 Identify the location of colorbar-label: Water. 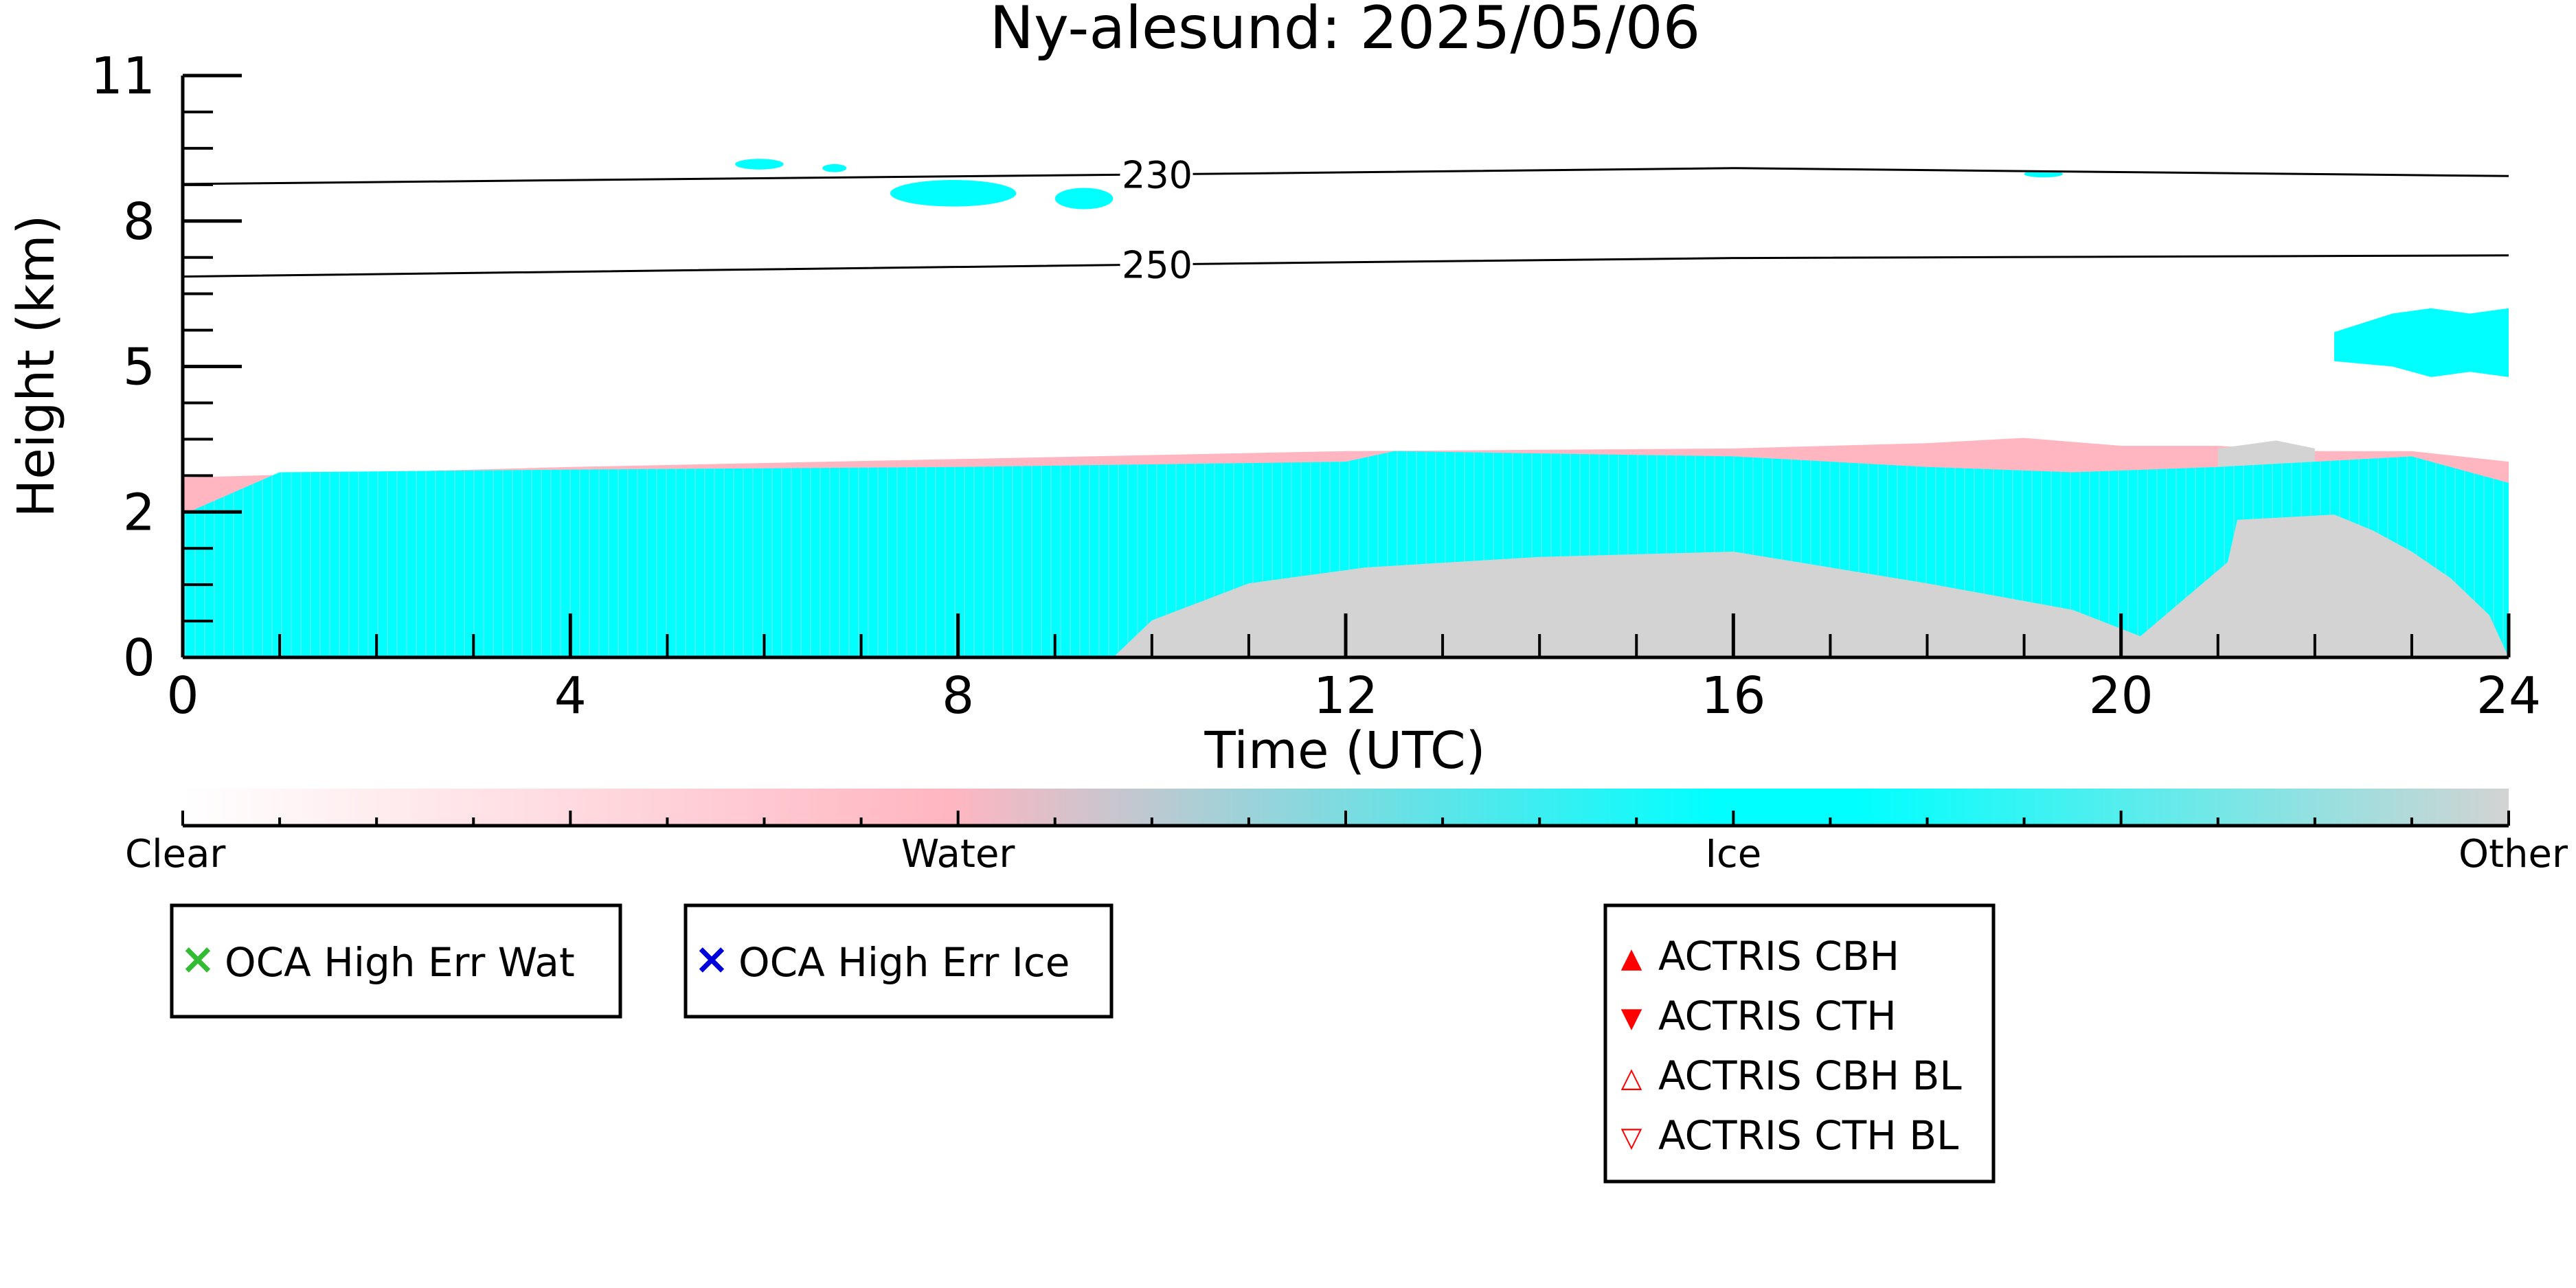
(958, 854).